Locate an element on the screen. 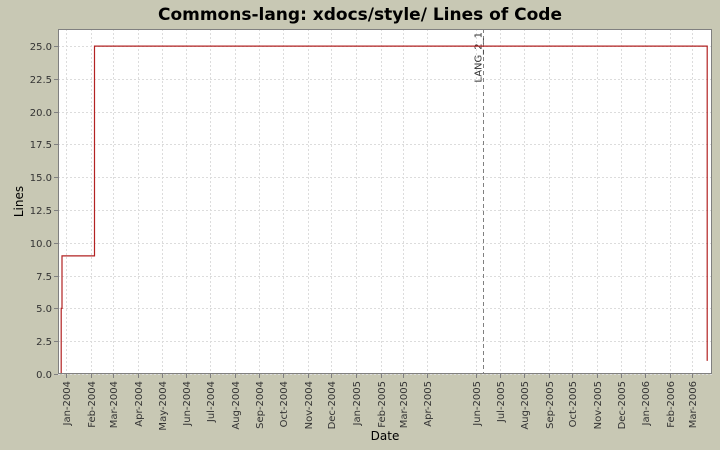 The width and height of the screenshot is (720, 450). x-tick-label: Mar-2005 is located at coordinates (404, 404).